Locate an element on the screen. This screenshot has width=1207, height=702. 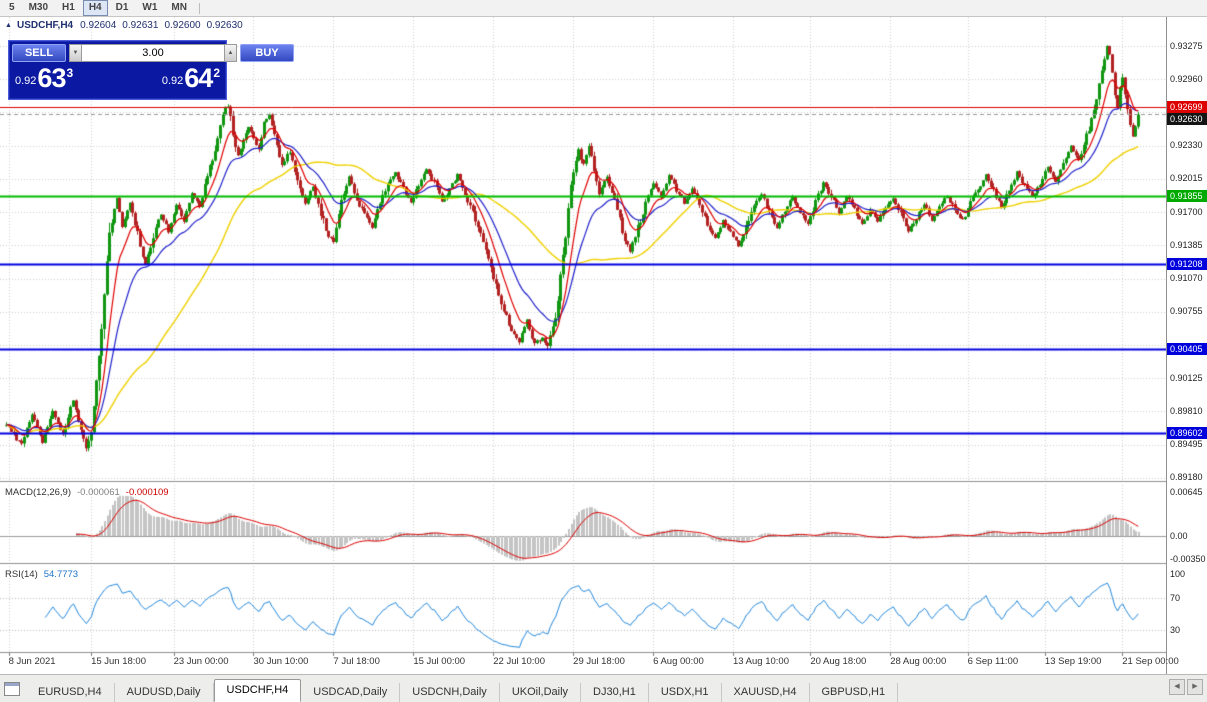
time-axis-label: 7 Jul 18:00 is located at coordinates (356, 661).